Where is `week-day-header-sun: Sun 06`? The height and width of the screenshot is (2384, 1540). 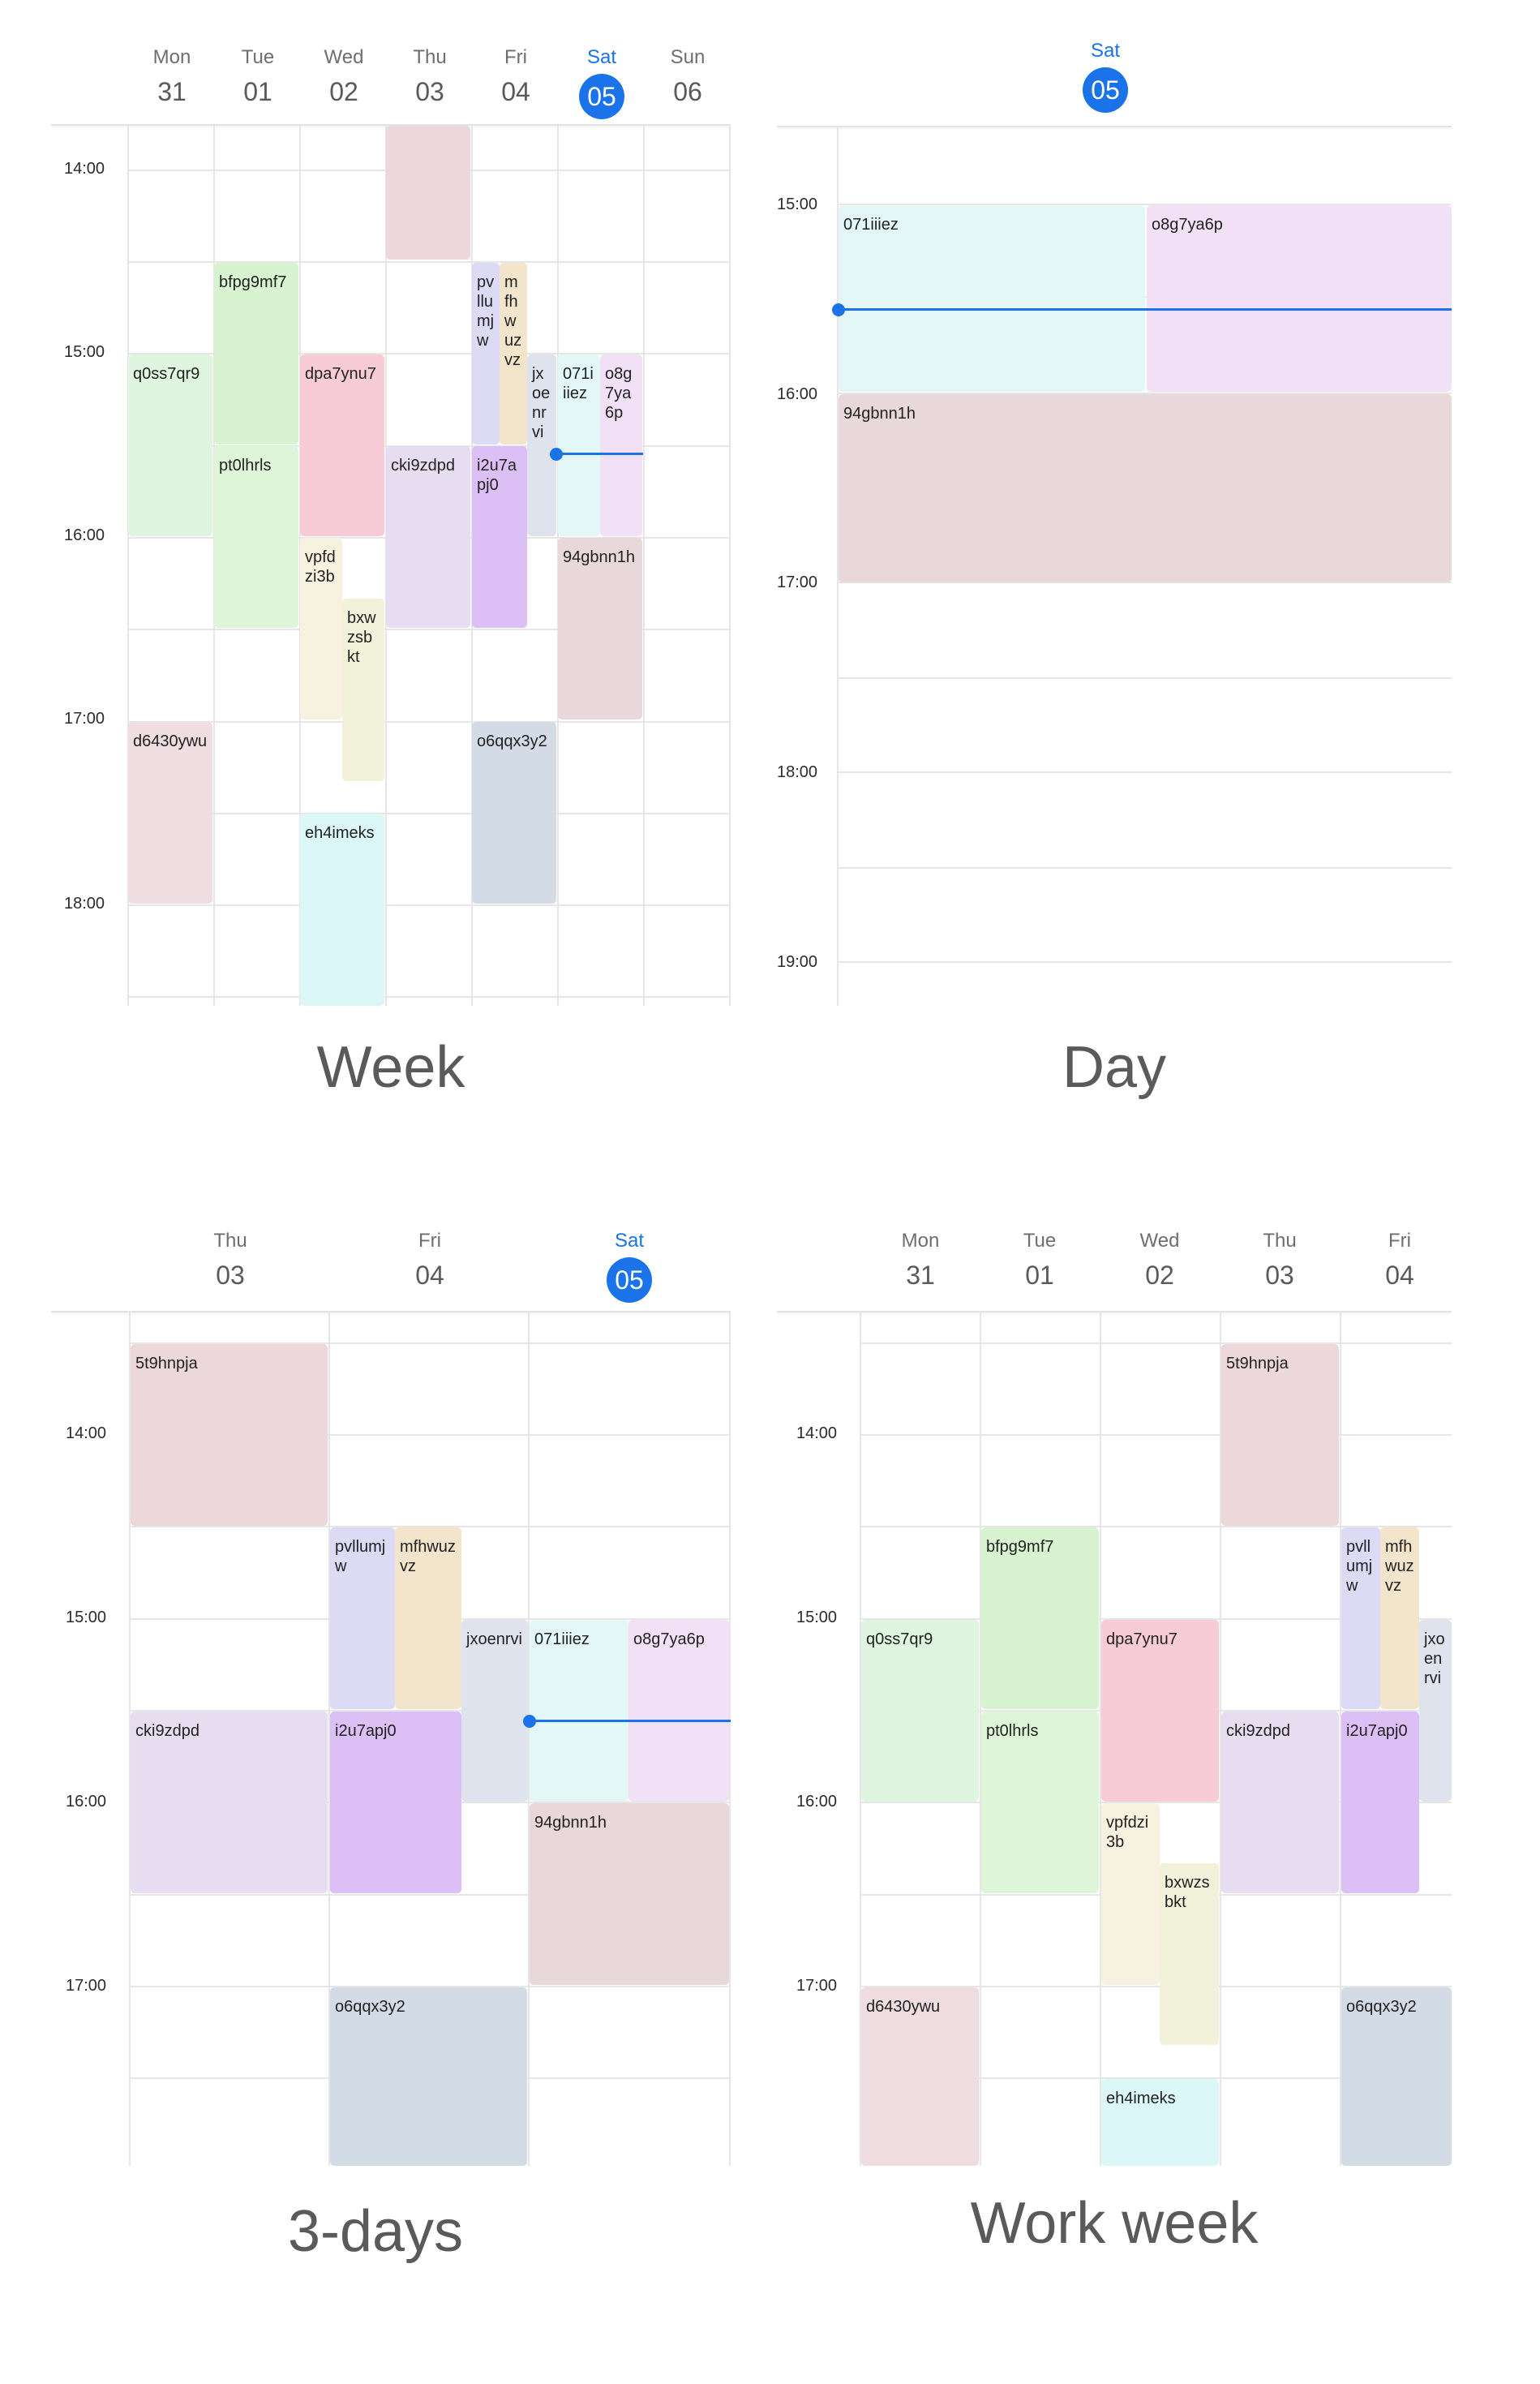 week-day-header-sun: Sun 06 is located at coordinates (688, 76).